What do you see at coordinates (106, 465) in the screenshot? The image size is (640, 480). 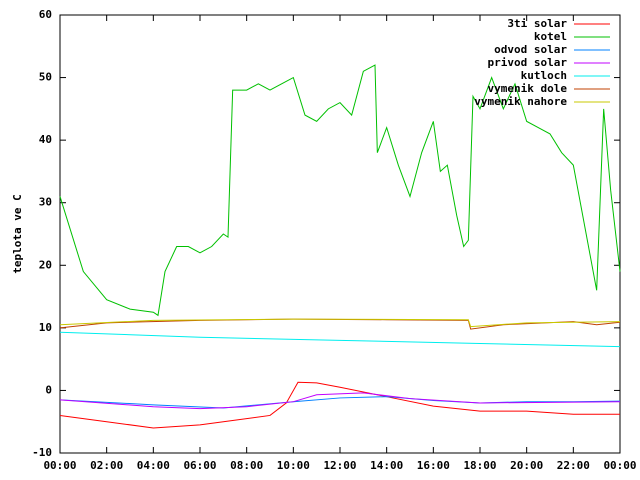 I see `x-tick-label: 02:00` at bounding box center [106, 465].